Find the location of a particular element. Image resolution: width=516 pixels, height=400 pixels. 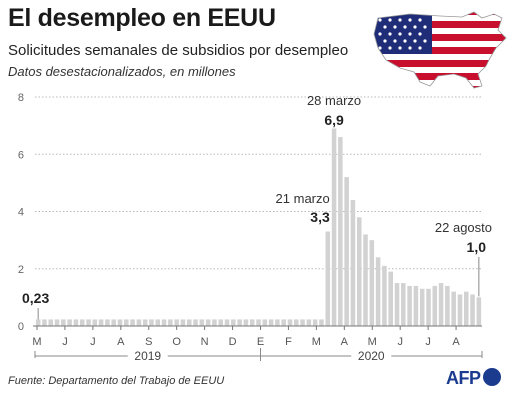

chart-note: Datos desestacionalizados, en millones is located at coordinates (122, 71).